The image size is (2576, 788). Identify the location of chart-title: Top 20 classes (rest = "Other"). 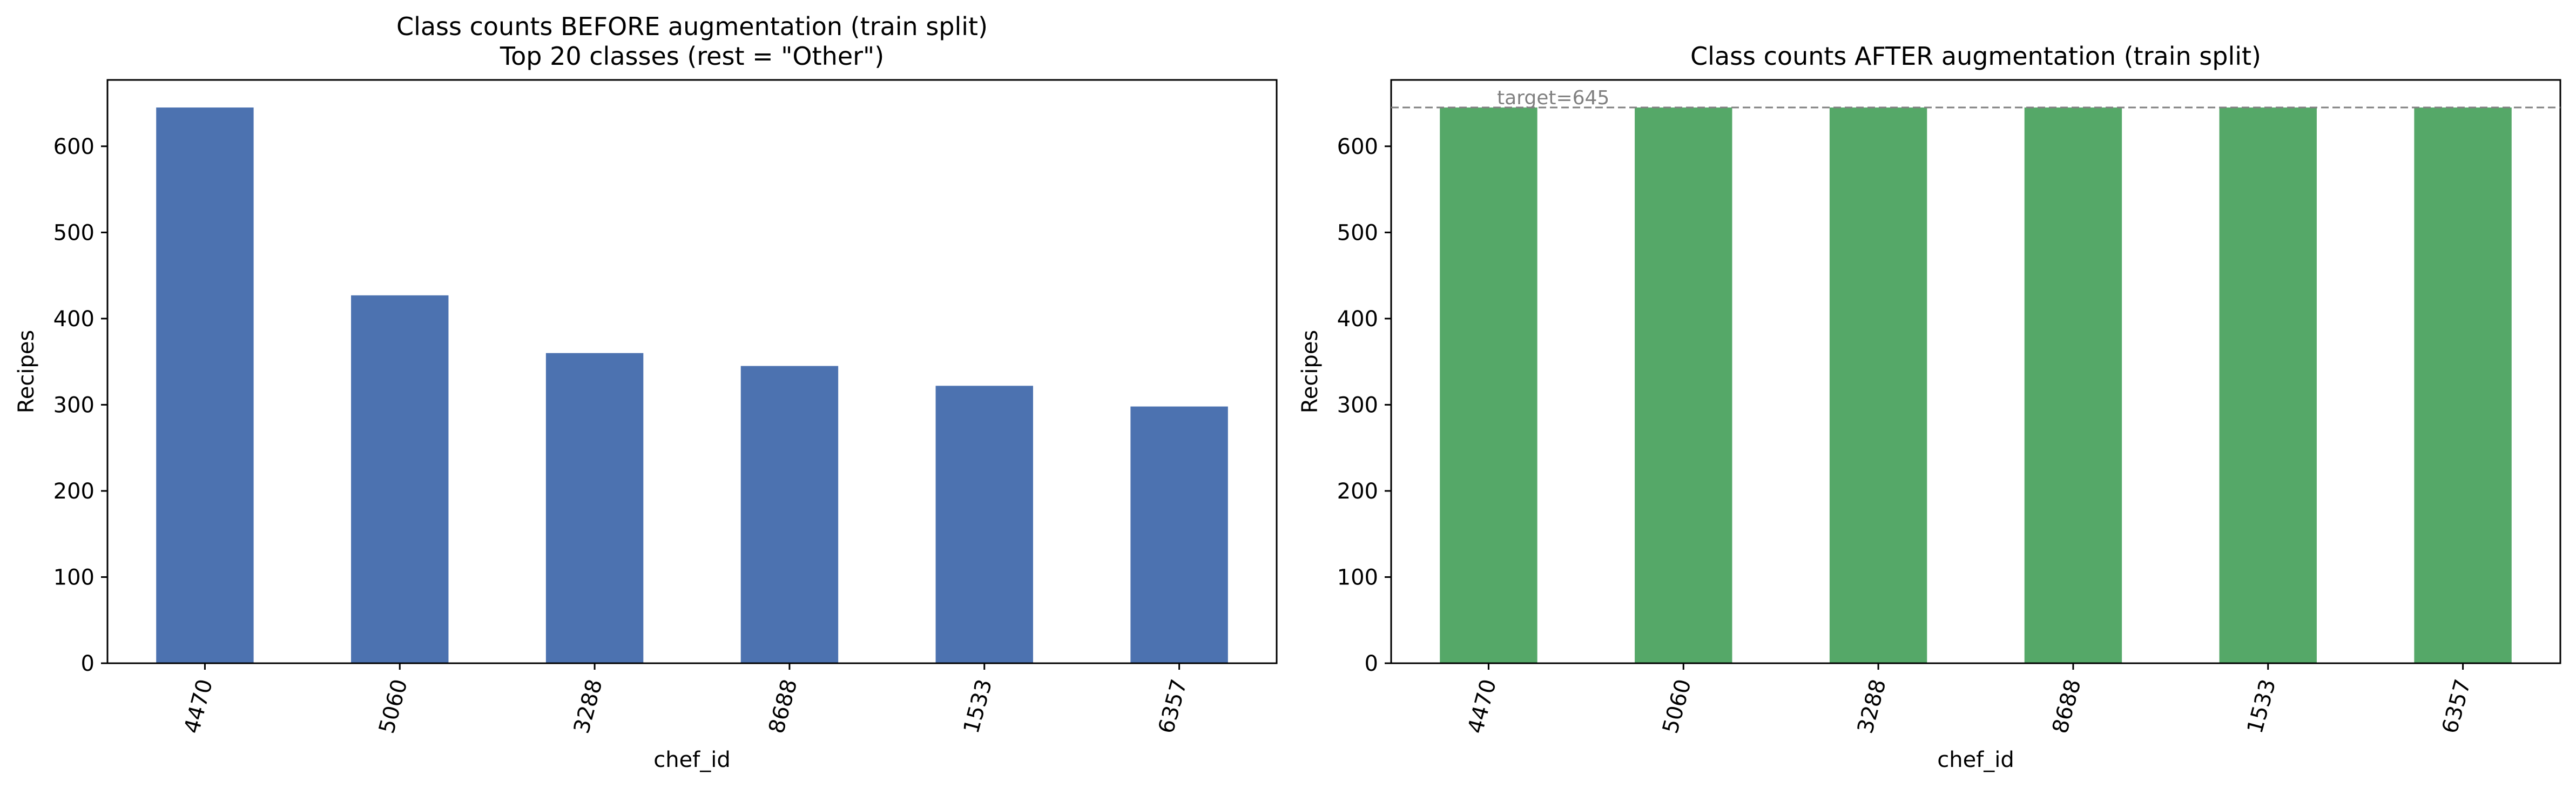
(692, 57).